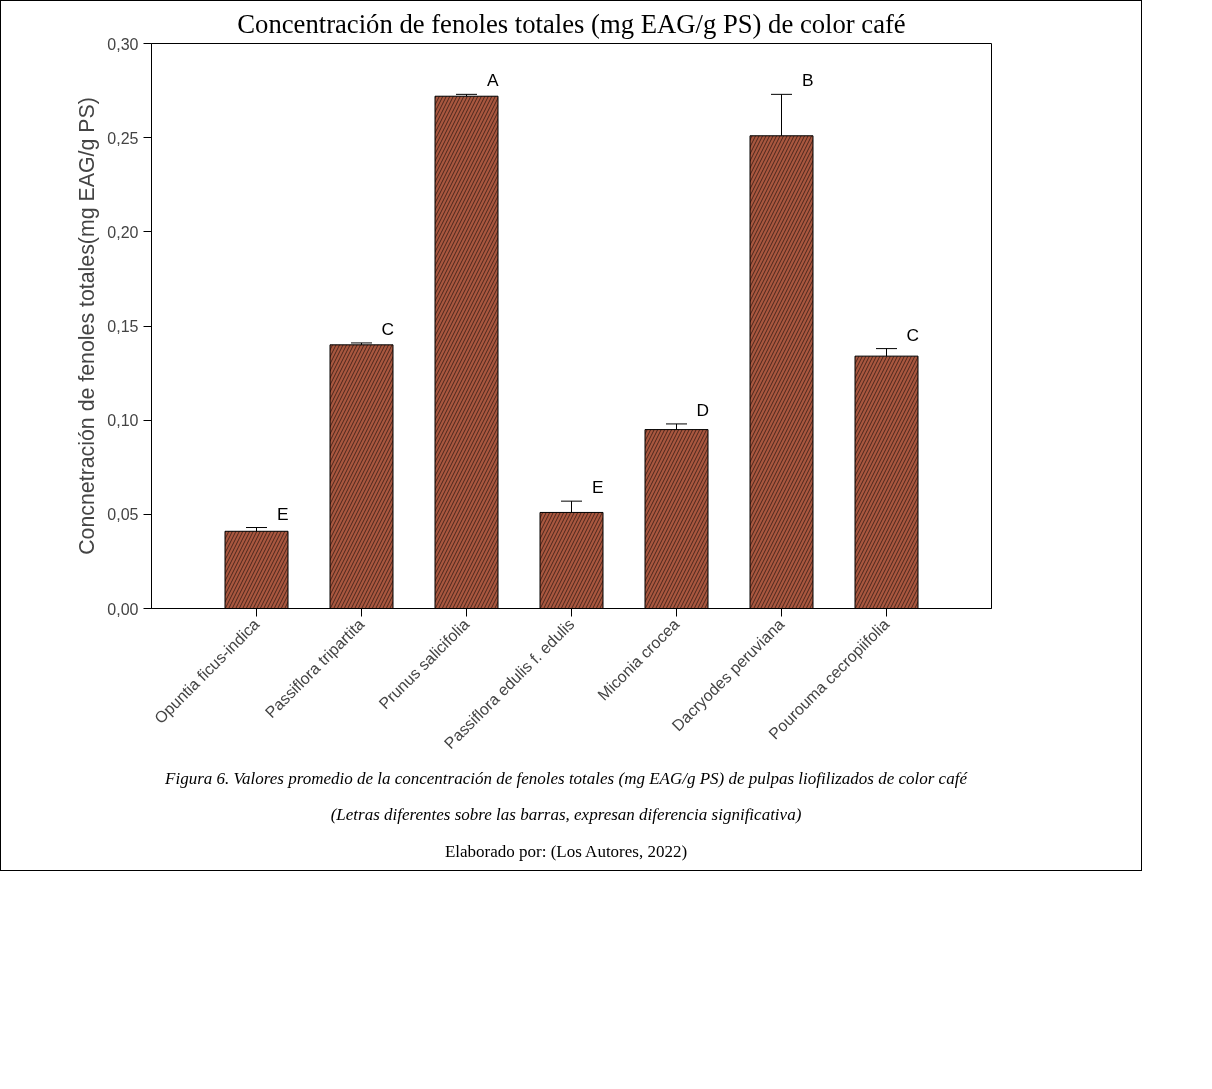 The width and height of the screenshot is (1212, 1089). What do you see at coordinates (807, 80) in the screenshot?
I see `annotation: B` at bounding box center [807, 80].